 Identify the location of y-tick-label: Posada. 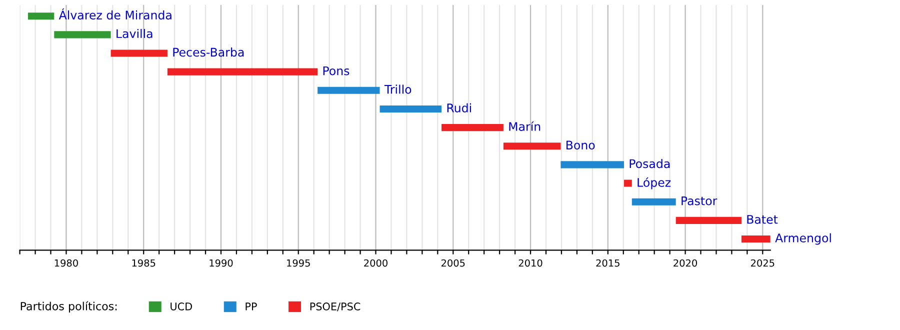
(650, 163).